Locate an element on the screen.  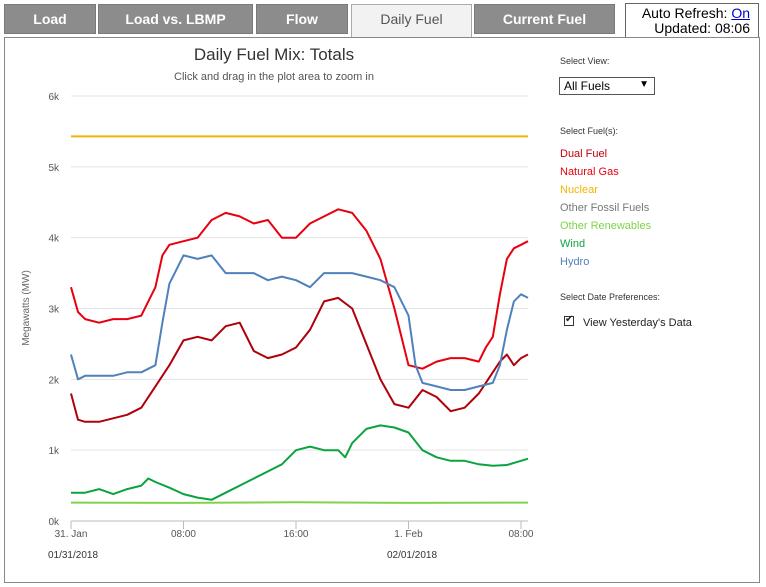
y-tick-labels: 0k 1k 2k 3k 4k 5k 6k is located at coordinates (54, 310).